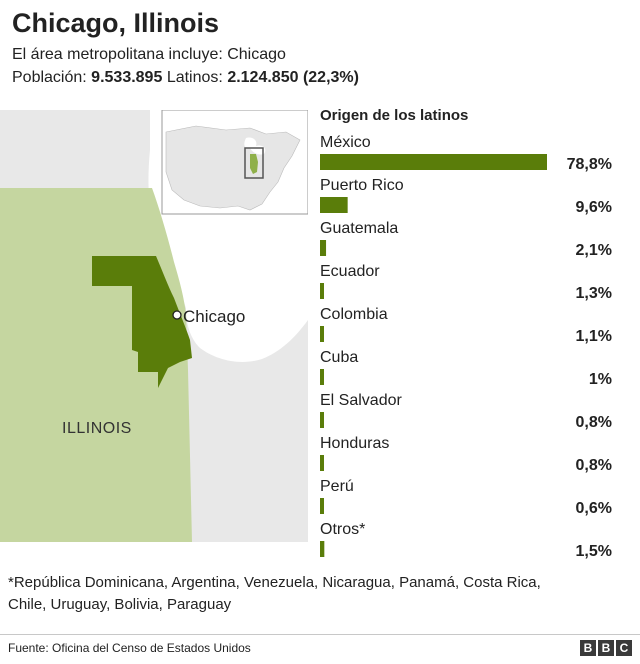 The image size is (640, 664). Describe the element at coordinates (589, 164) in the screenshot. I see `bar-value-label: 78,8%` at that location.